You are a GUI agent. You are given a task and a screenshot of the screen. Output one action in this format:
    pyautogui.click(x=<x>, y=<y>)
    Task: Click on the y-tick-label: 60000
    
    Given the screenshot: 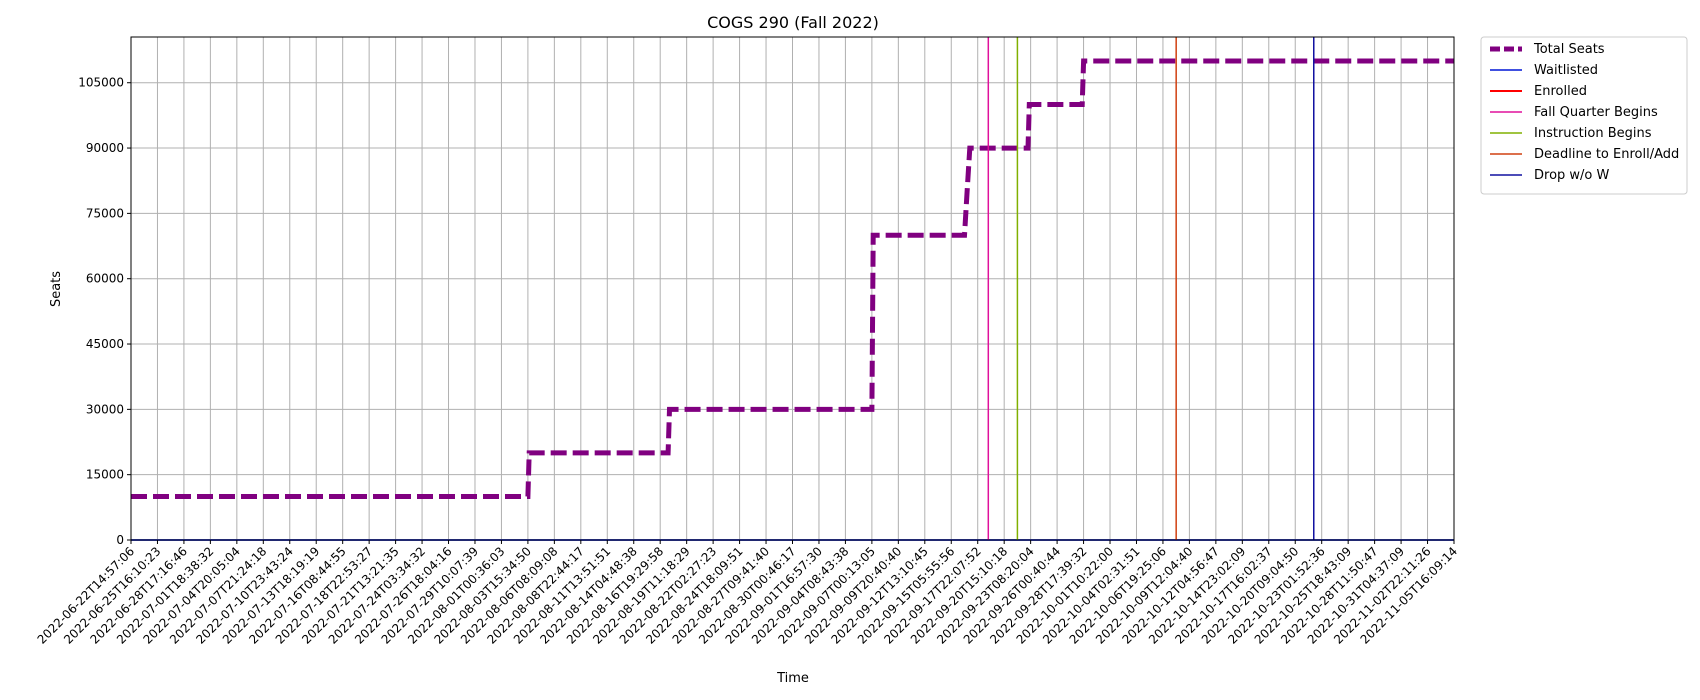 What is the action you would take?
    pyautogui.click(x=105, y=279)
    